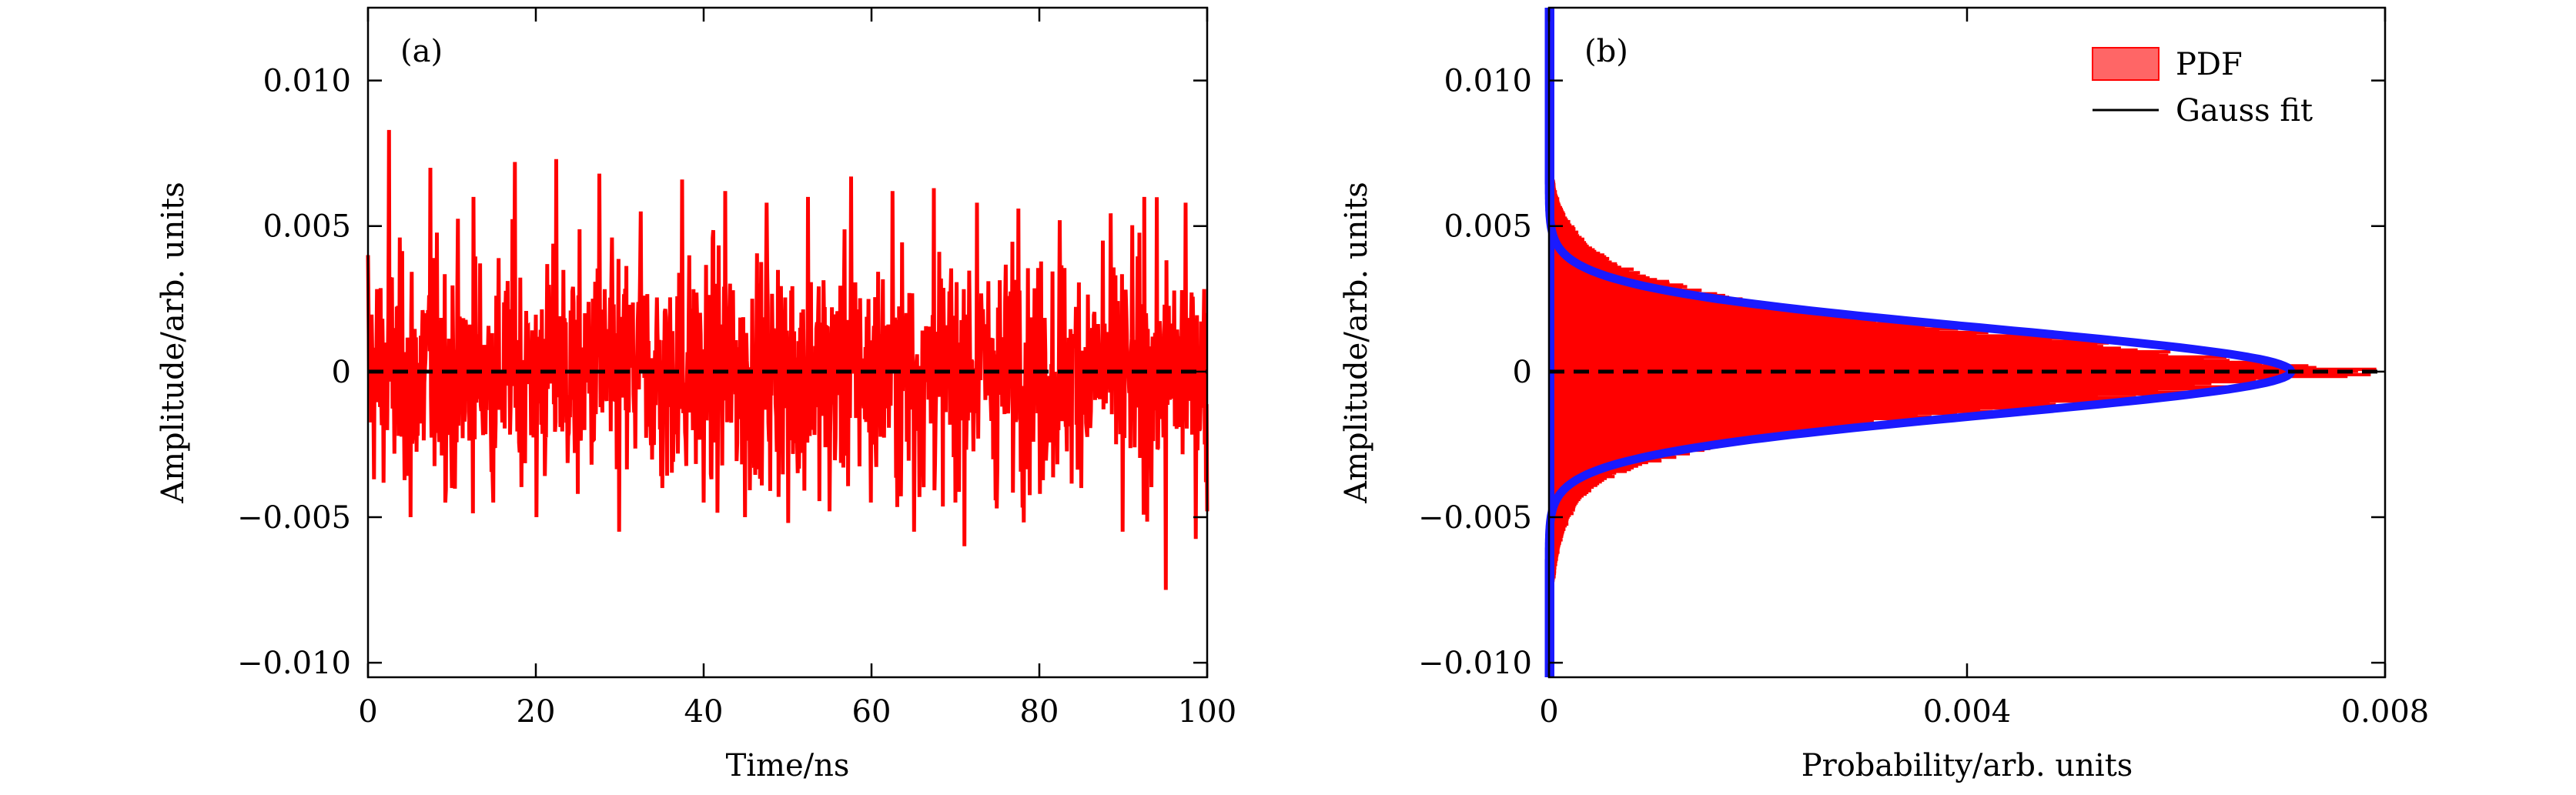 The image size is (2576, 795). I want to click on panel-a-y-tick-label: −0.010, so click(294, 663).